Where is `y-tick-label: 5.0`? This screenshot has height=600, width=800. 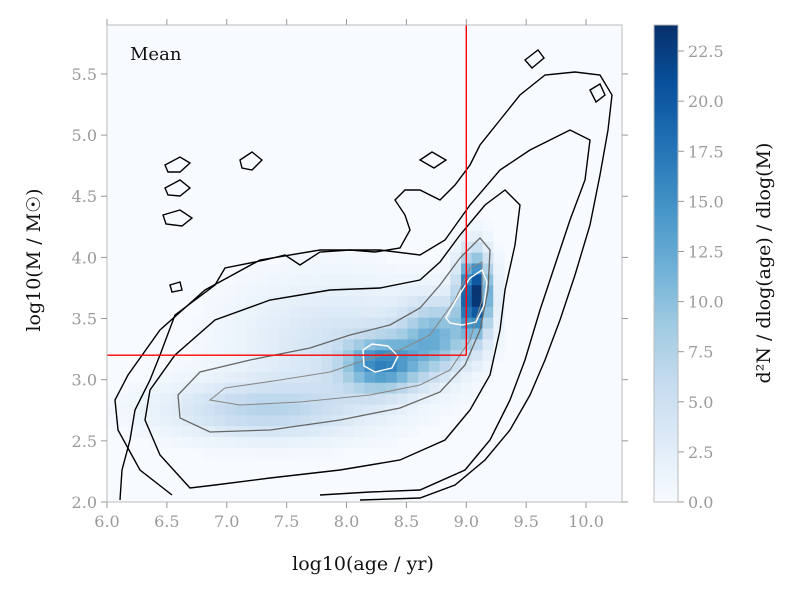 y-tick-label: 5.0 is located at coordinates (84, 135).